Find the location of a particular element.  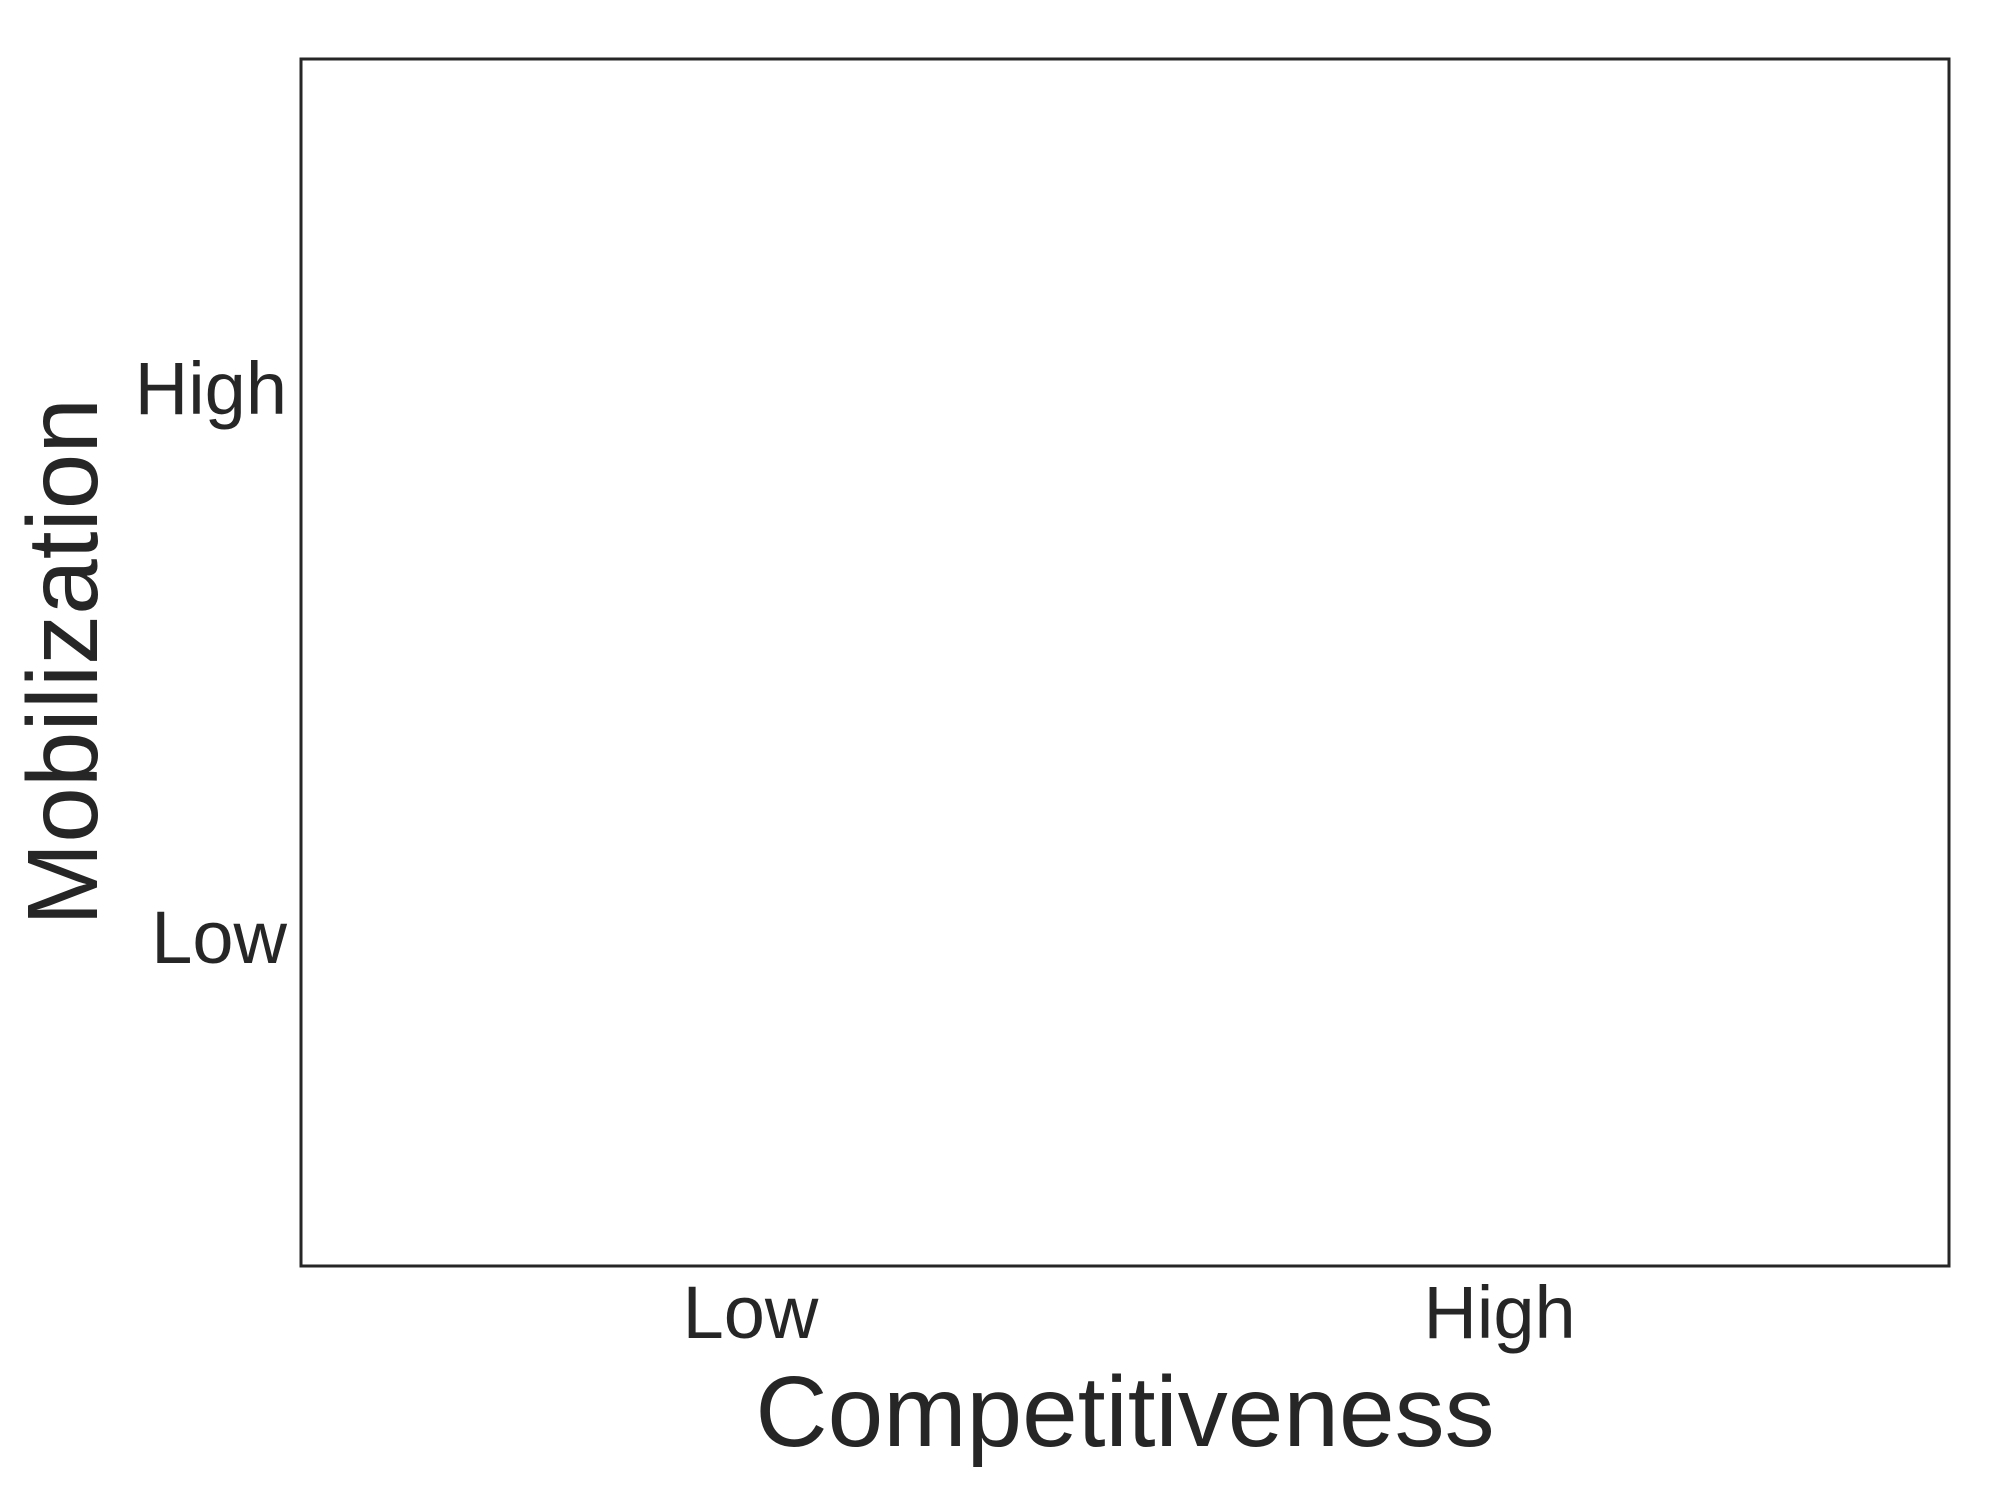

x-tick-label-low: Low is located at coordinates (751, 1312).